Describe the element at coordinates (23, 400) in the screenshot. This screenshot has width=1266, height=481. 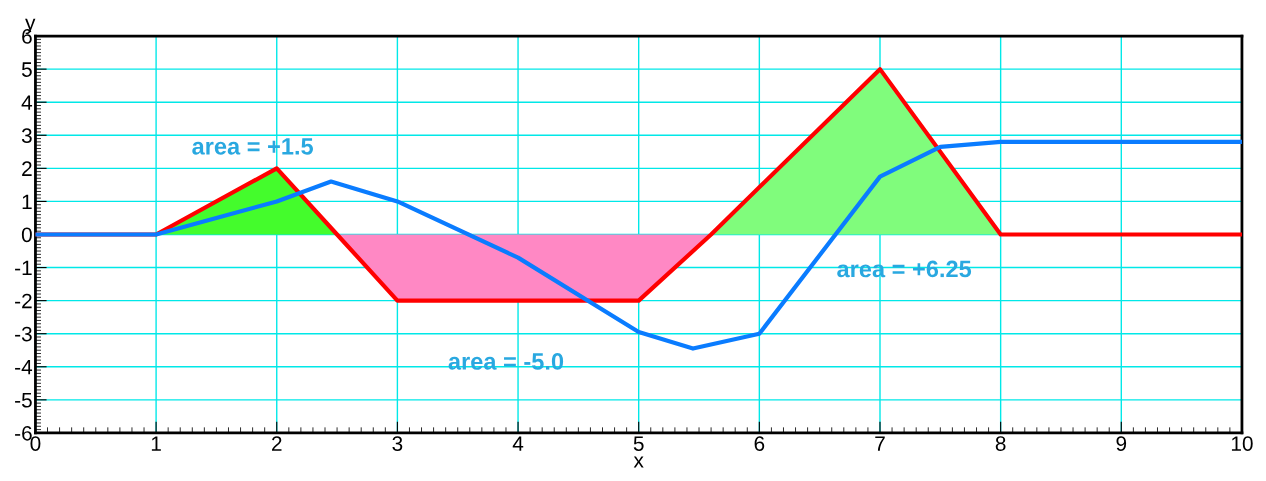
I see `y-tick-label: -5` at that location.